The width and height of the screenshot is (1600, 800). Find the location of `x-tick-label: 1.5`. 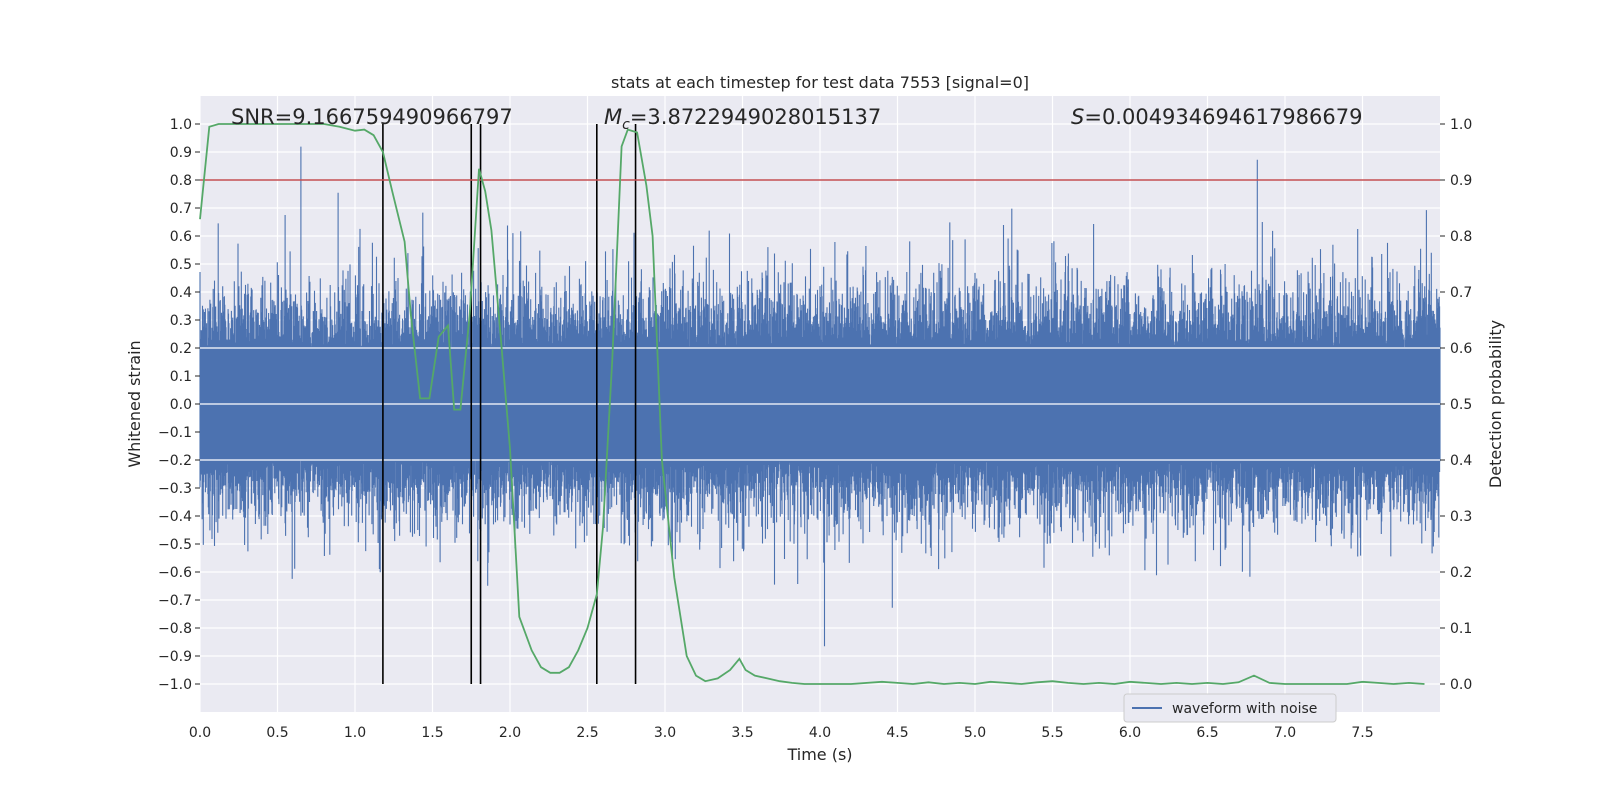

x-tick-label: 1.5 is located at coordinates (432, 733).